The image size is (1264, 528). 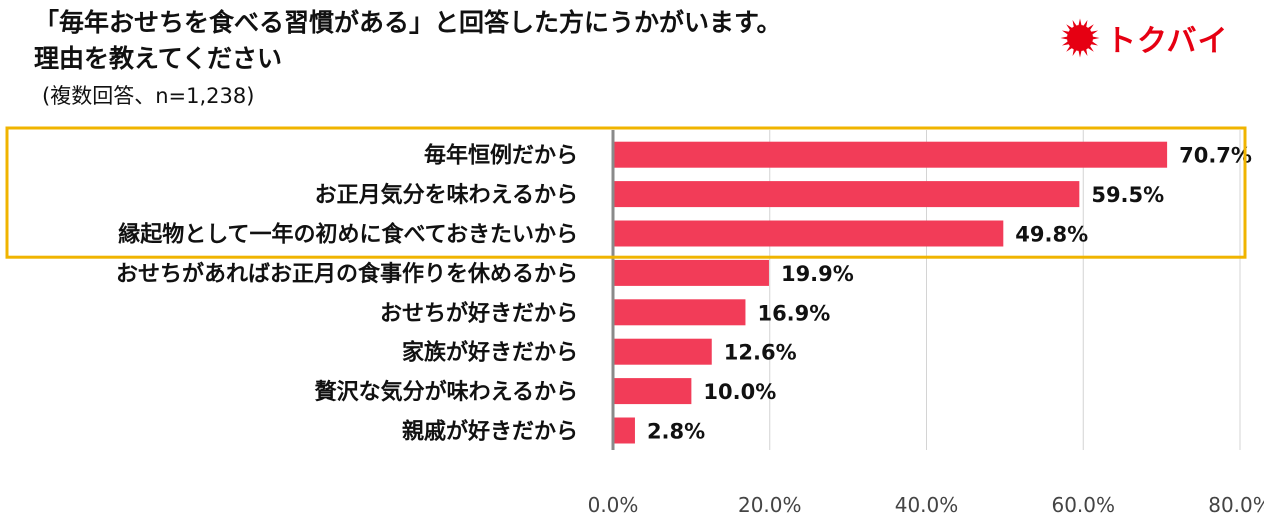 What do you see at coordinates (1127, 195) in the screenshot?
I see `value-label: 59.5%` at bounding box center [1127, 195].